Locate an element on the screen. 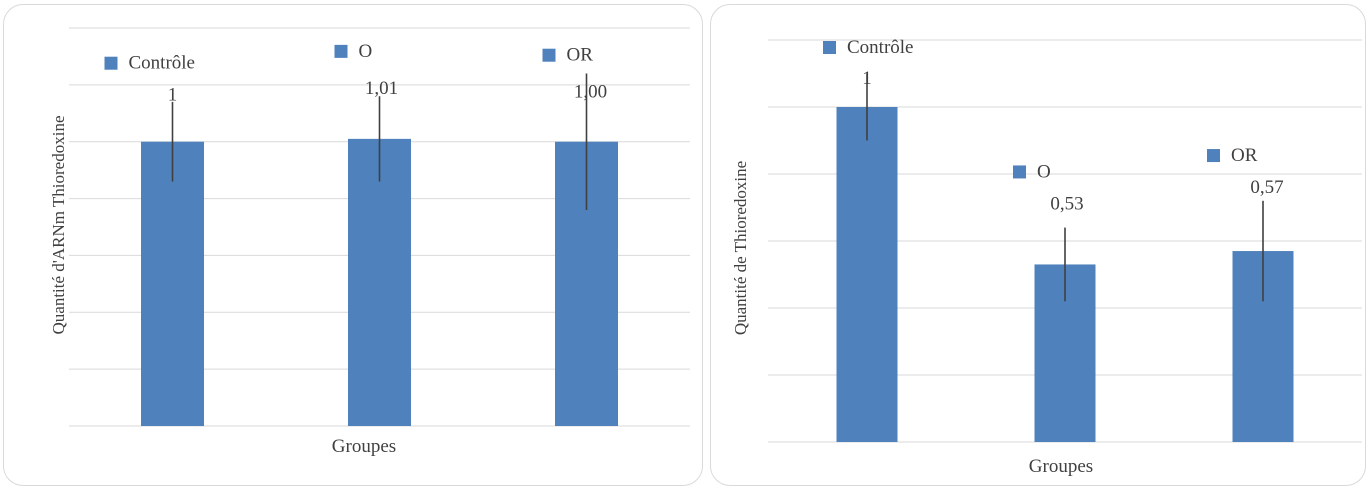  right-series-name-1: O is located at coordinates (1044, 171).